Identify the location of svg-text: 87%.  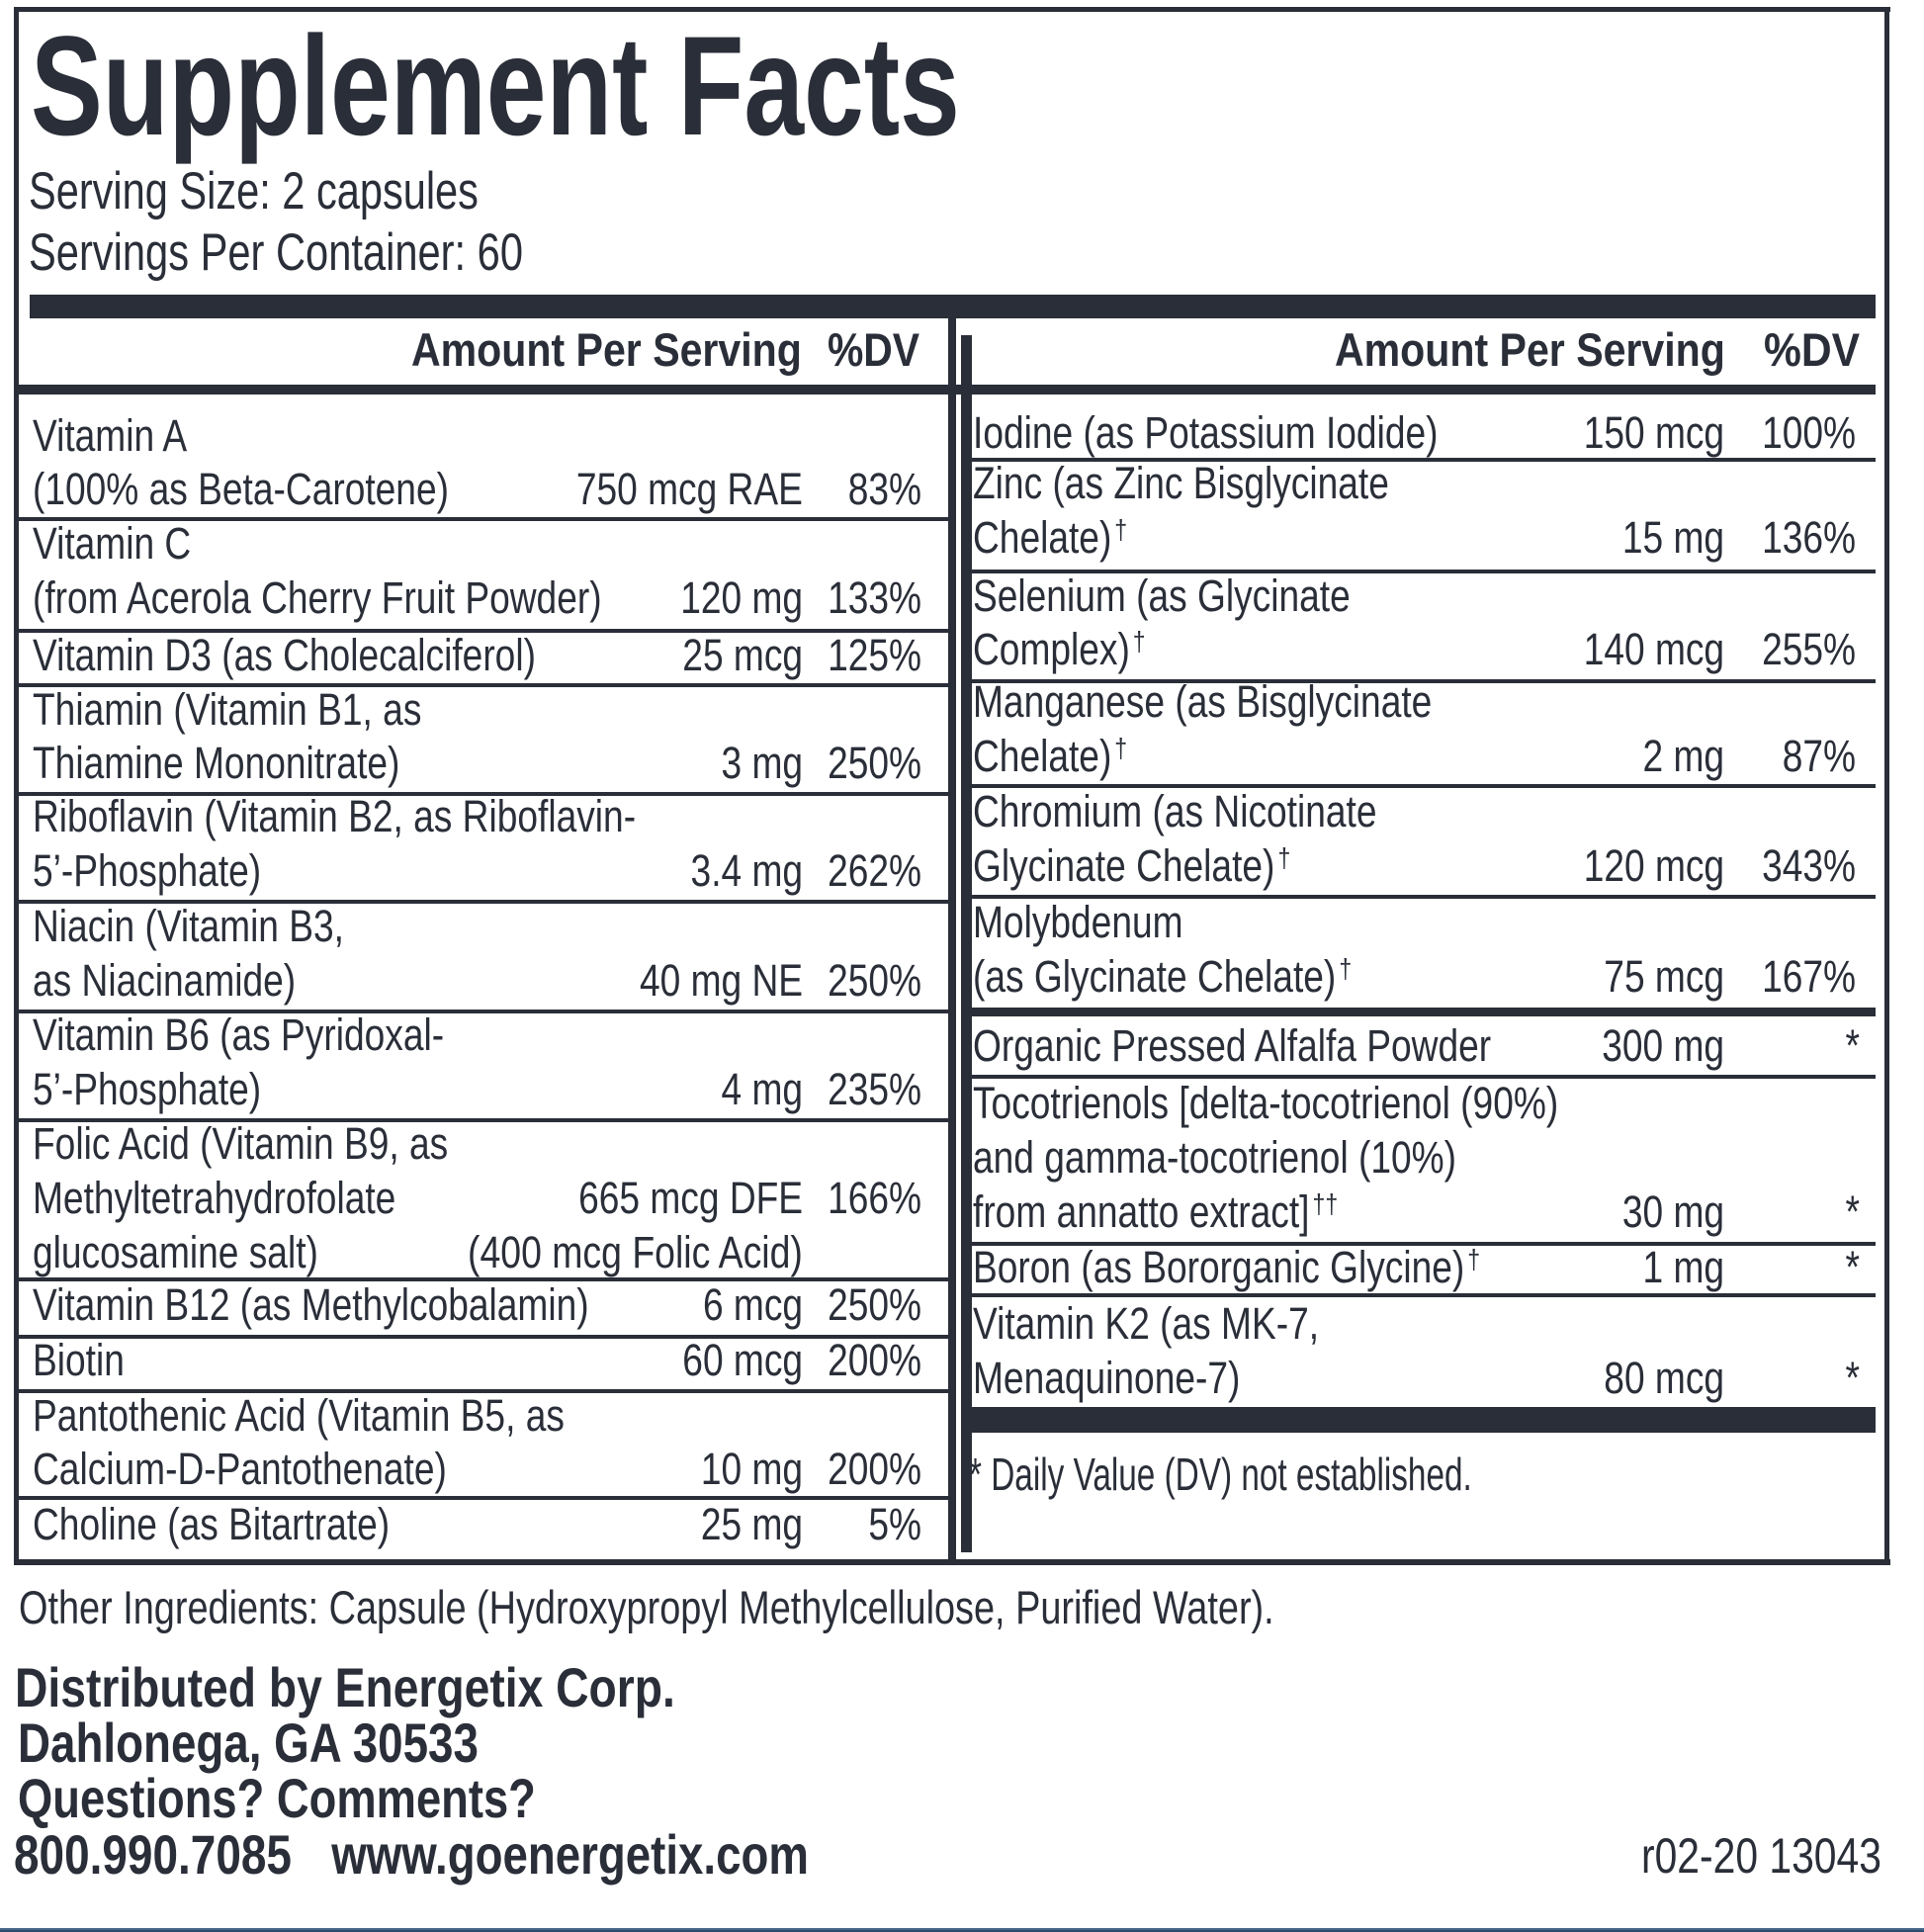
(1819, 756).